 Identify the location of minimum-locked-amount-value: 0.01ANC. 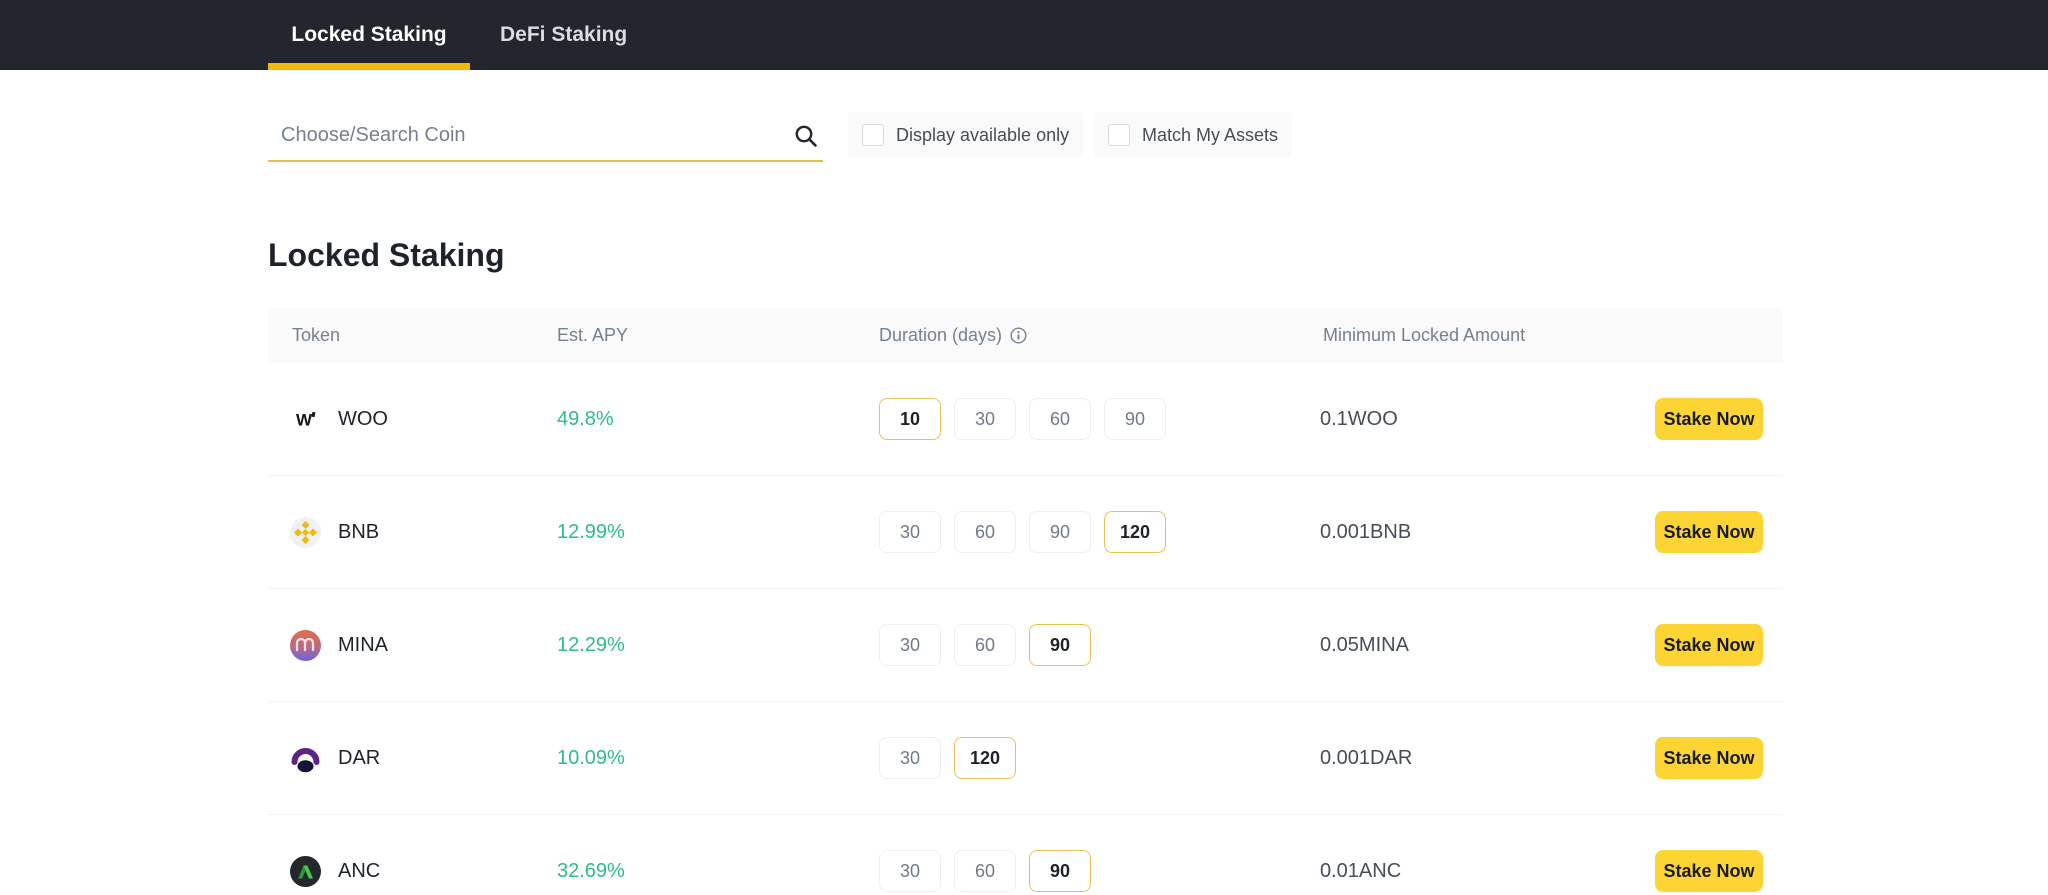
(1361, 870).